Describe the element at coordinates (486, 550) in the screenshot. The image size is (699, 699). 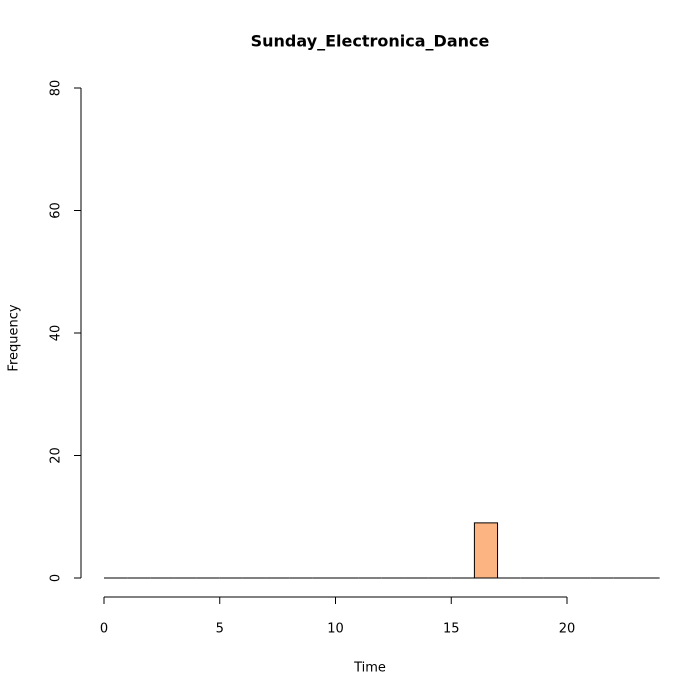
I see `bar` at that location.